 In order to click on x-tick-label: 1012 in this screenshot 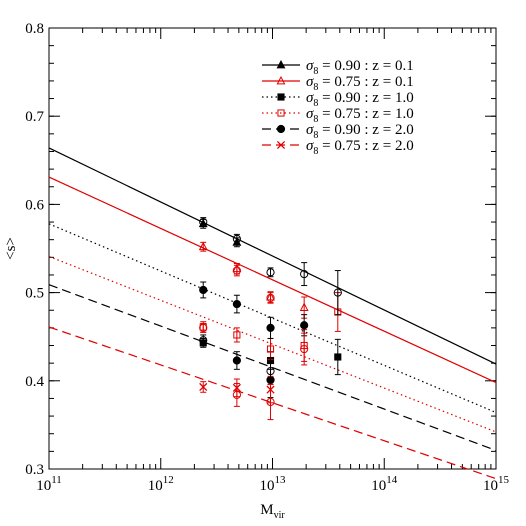, I will do `click(161, 484)`.